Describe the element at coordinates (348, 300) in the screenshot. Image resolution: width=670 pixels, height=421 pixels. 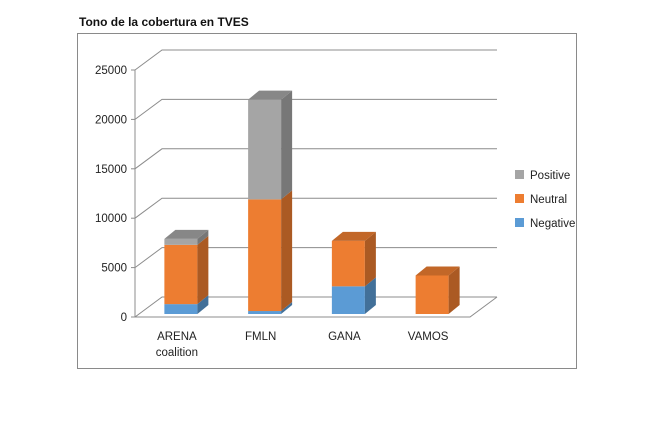
I see `bar-2-0-front` at that location.